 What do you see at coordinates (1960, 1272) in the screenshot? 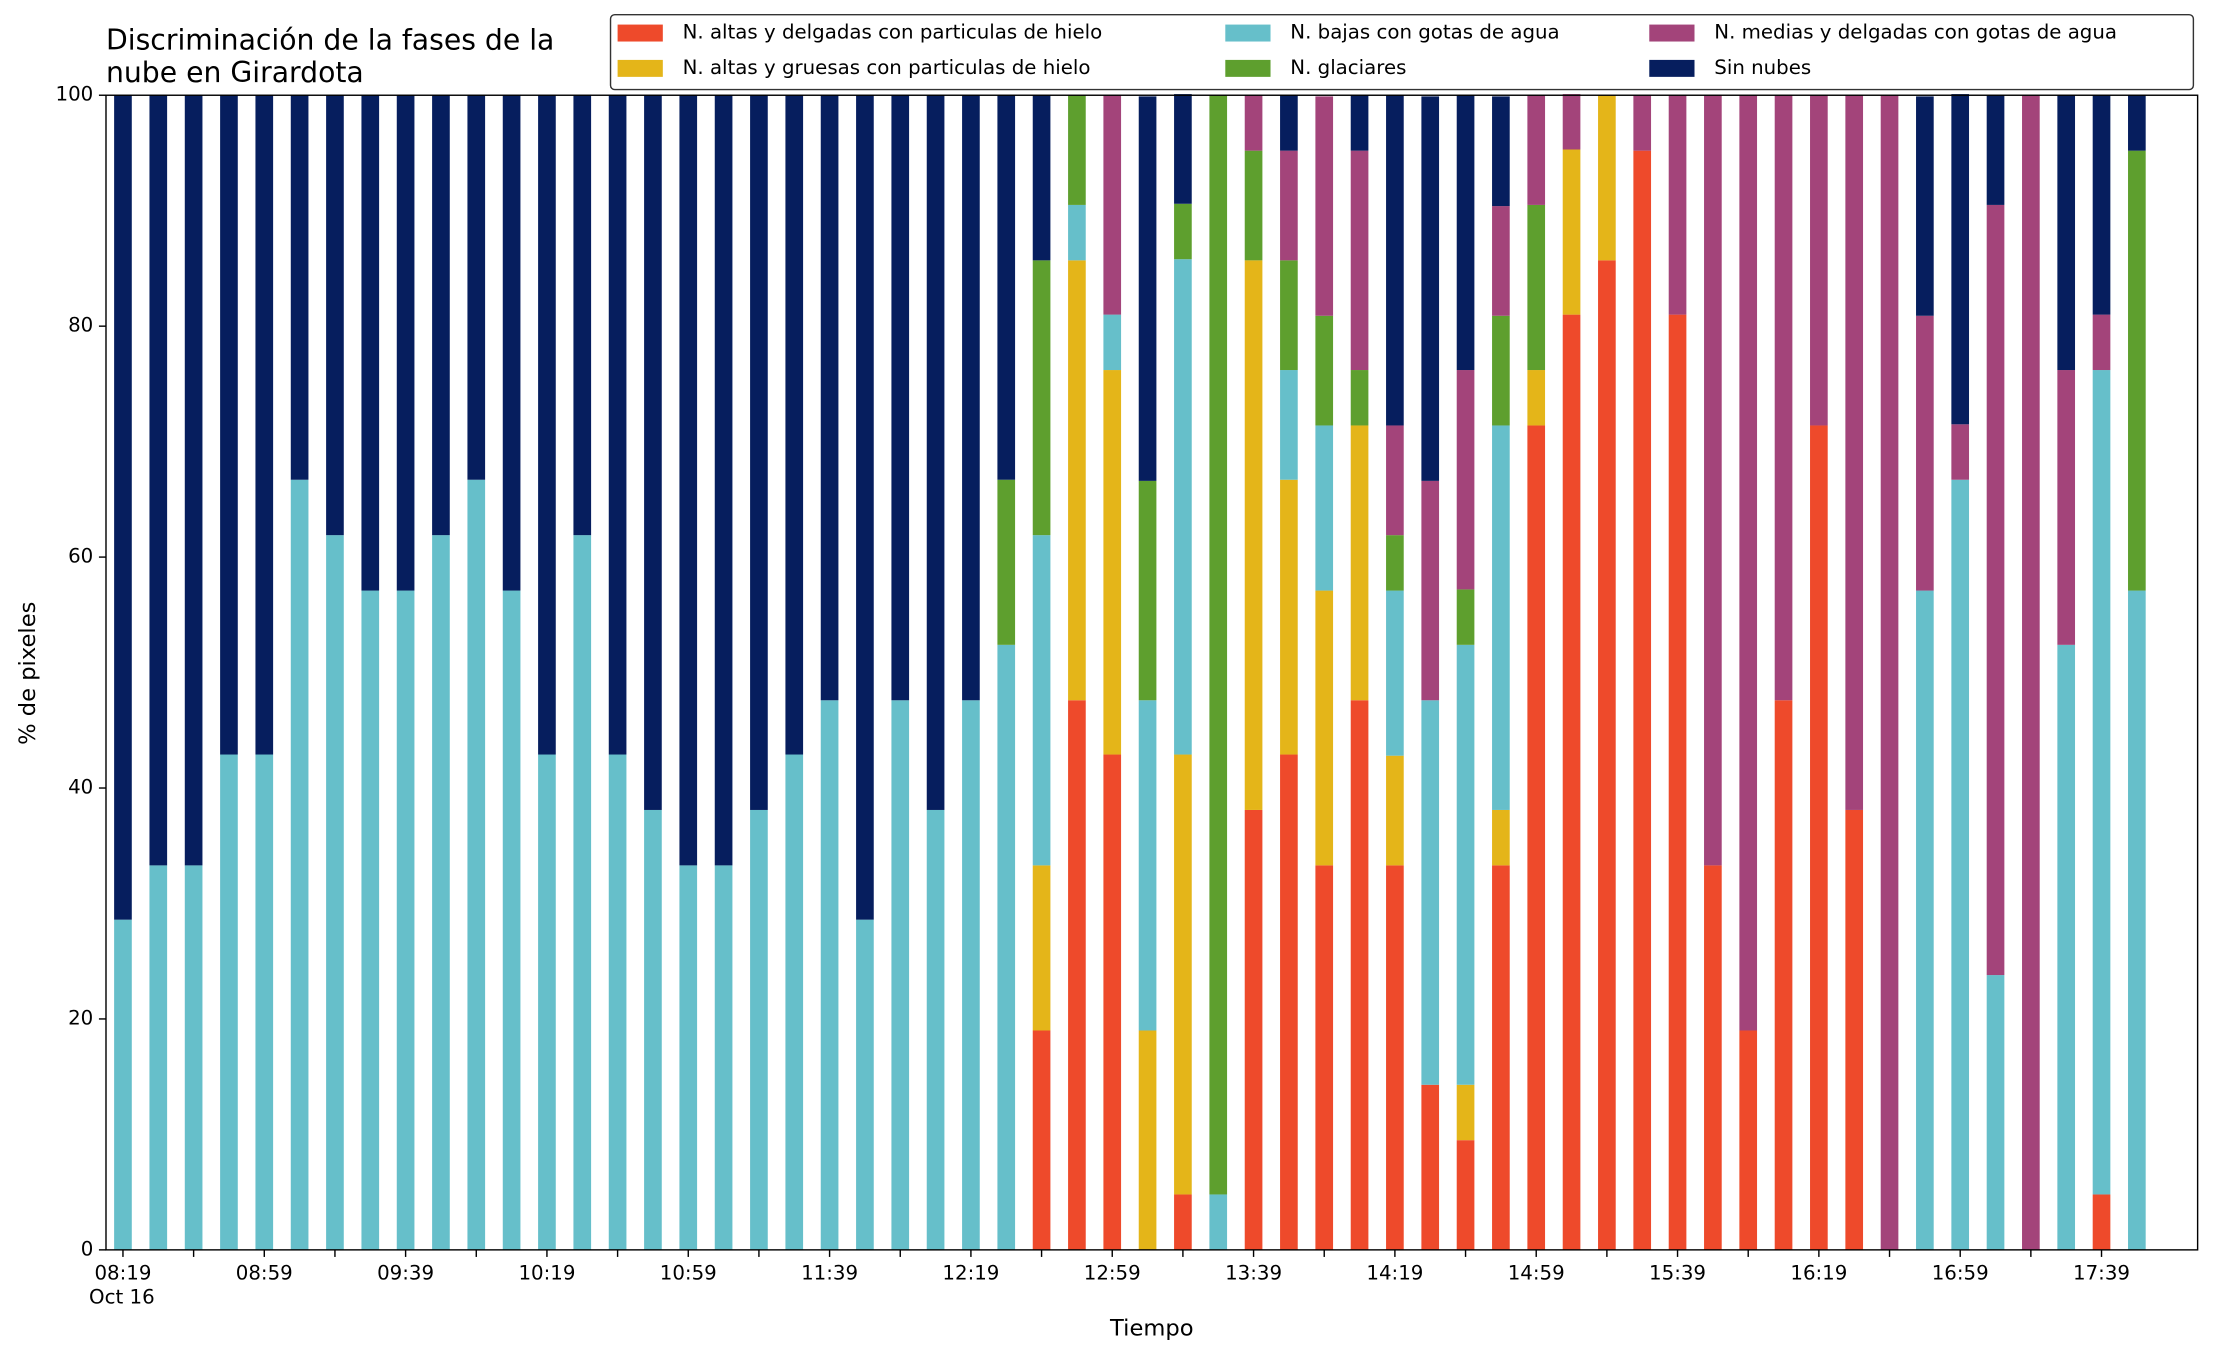
I see `x-tick-label: 16:59` at bounding box center [1960, 1272].